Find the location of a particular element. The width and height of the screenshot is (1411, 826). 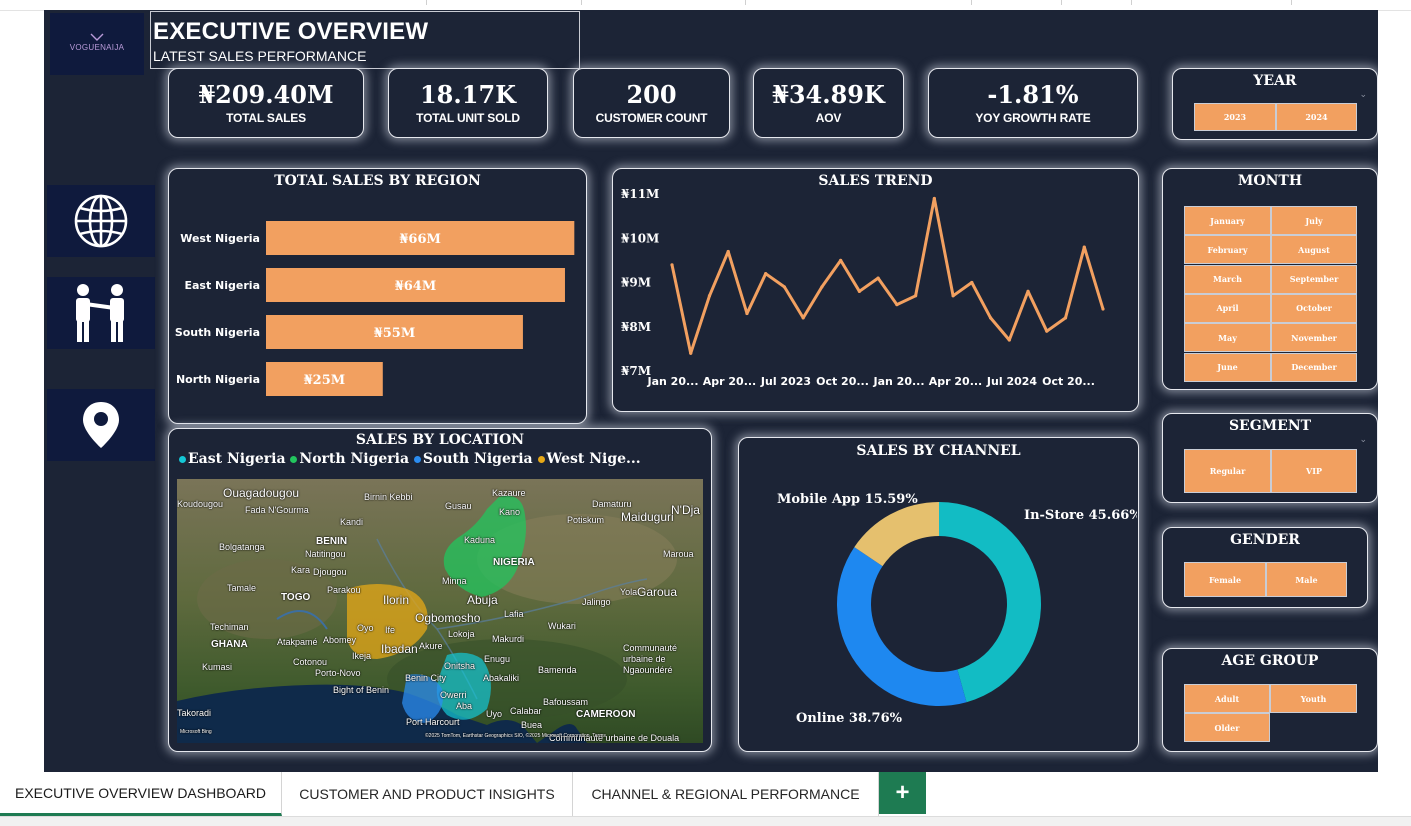

slicer-title: SEGMENT is located at coordinates (1270, 426).